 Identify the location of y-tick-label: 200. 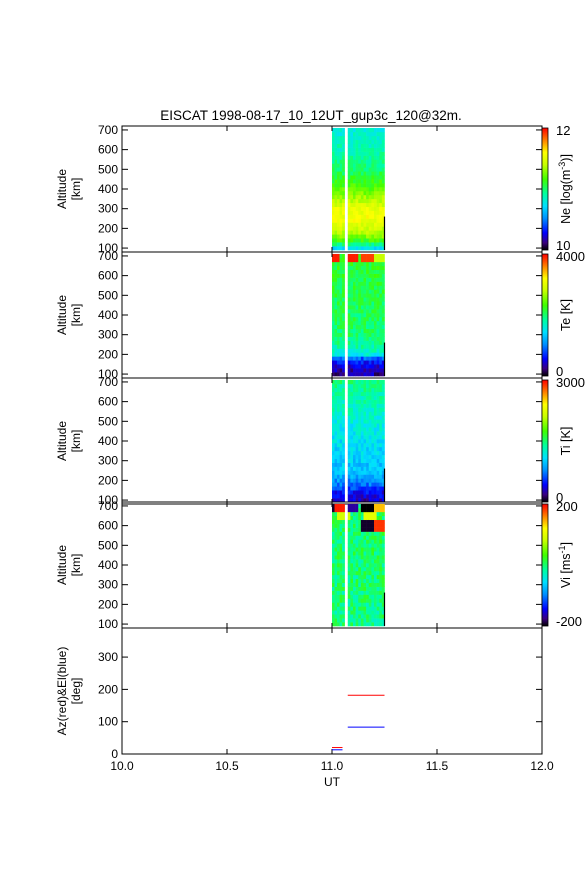
(108, 689).